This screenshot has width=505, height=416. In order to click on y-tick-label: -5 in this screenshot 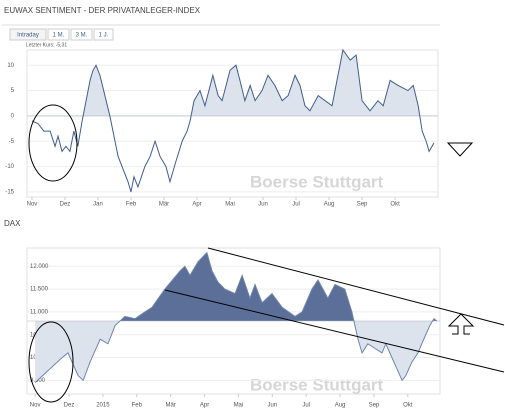, I will do `click(12, 142)`.